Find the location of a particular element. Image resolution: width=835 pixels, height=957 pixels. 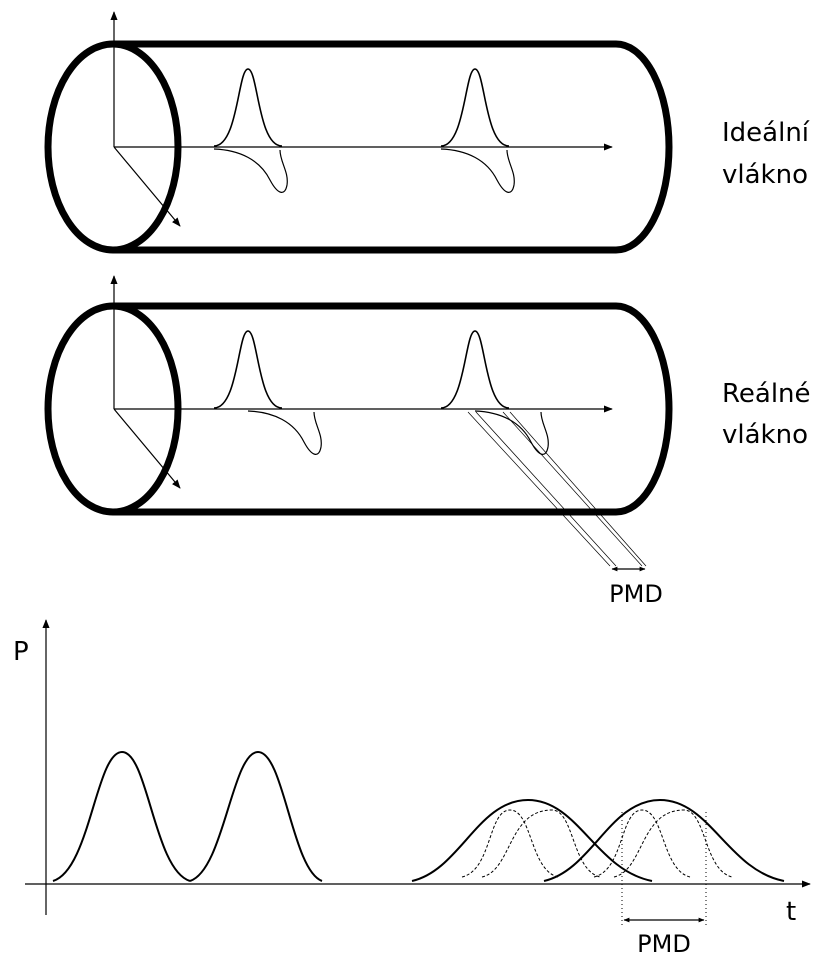

fiber-label-line1: Reálné is located at coordinates (766, 394).